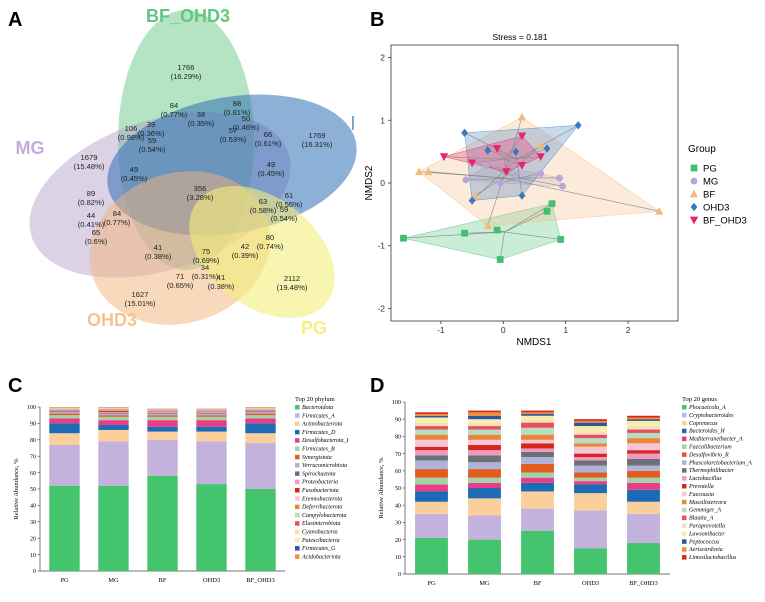  I want to click on nmds-y-axis-label: NMDS2, so click(369, 182).